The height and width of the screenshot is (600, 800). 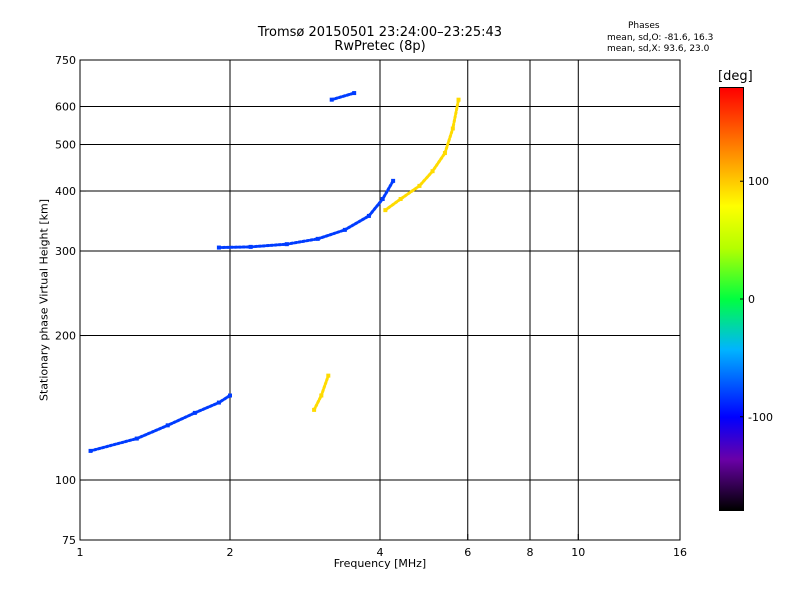 I want to click on chart-subtitle: RwPretec (8p), so click(x=380, y=46).